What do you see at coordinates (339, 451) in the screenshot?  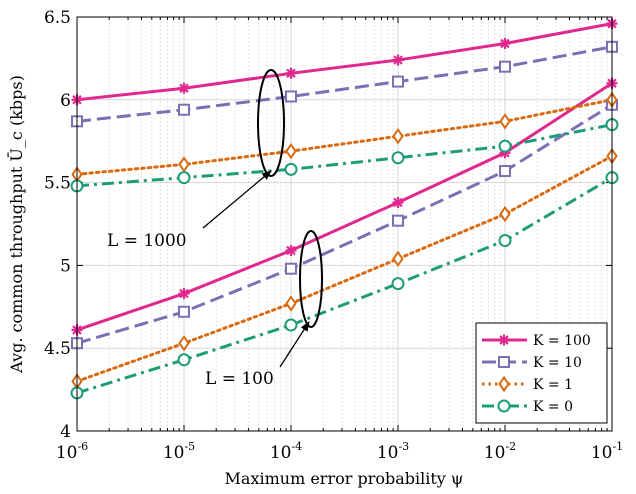 I see `x-axis-ticks: 10⁻⁶ 10⁻⁵ 10⁻⁴ 10⁻³ 10⁻² 10⁻¹` at bounding box center [339, 451].